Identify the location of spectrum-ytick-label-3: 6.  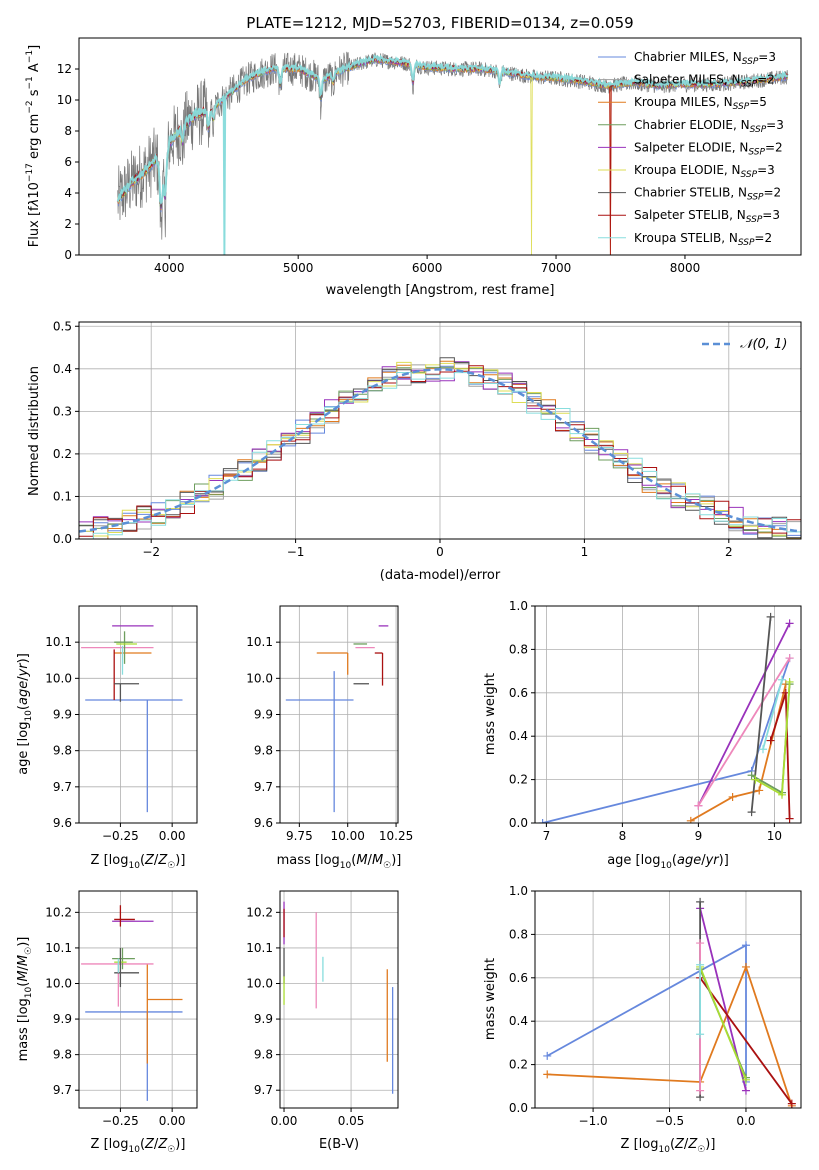
(68, 162).